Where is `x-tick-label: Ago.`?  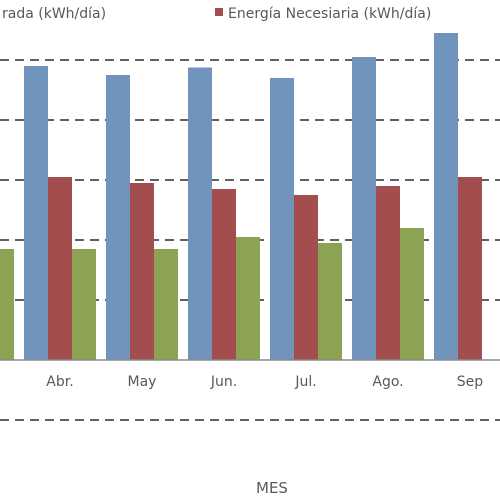 x-tick-label: Ago. is located at coordinates (387, 382).